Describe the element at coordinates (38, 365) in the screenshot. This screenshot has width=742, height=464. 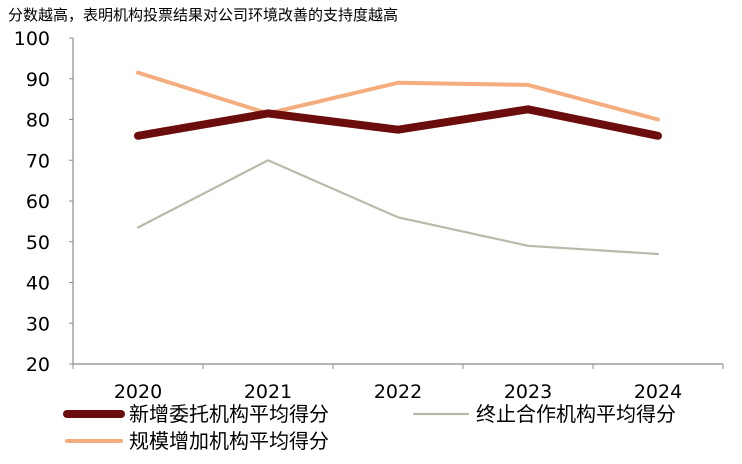
I see `y-tick-label: 20` at that location.